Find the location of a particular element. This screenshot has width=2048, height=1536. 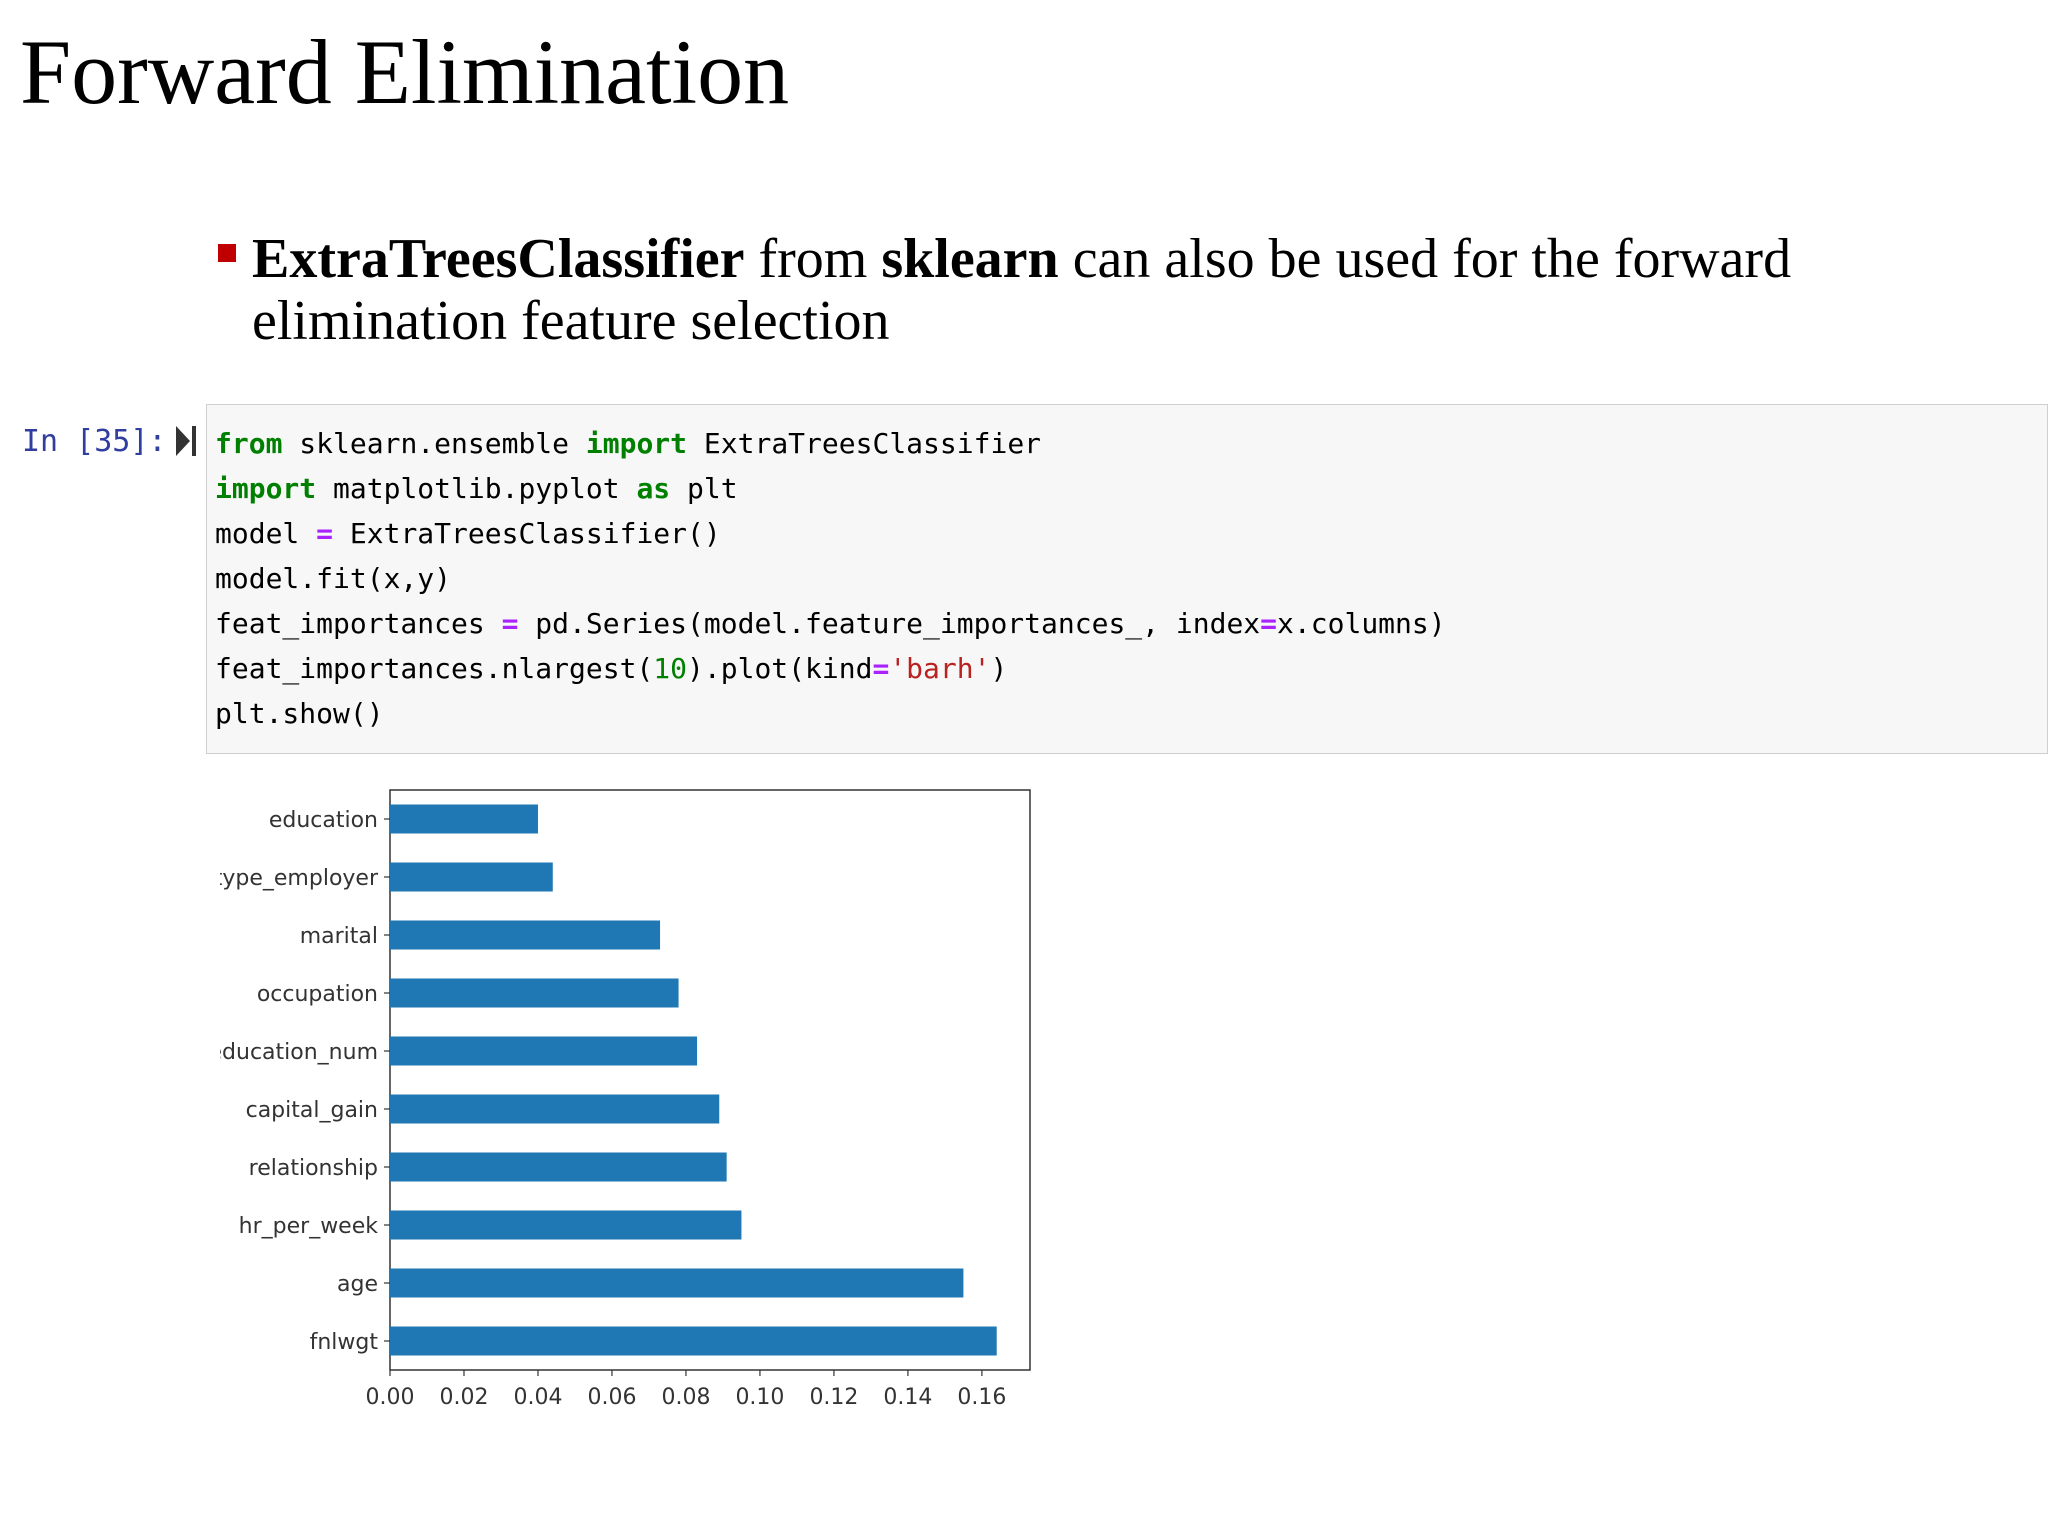

y-tick-label: type_employer is located at coordinates (299, 878).